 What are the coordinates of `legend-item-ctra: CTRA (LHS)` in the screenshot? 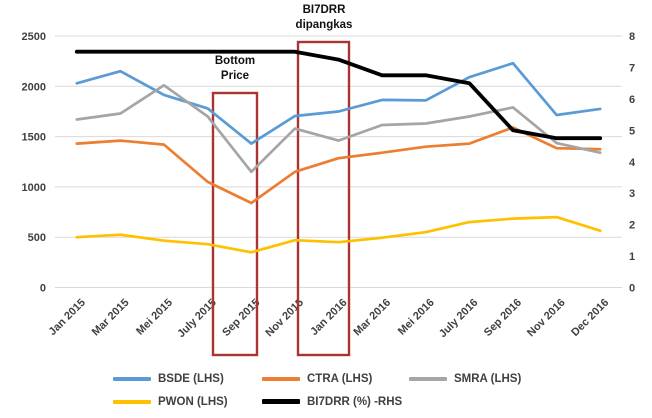 It's located at (317, 378).